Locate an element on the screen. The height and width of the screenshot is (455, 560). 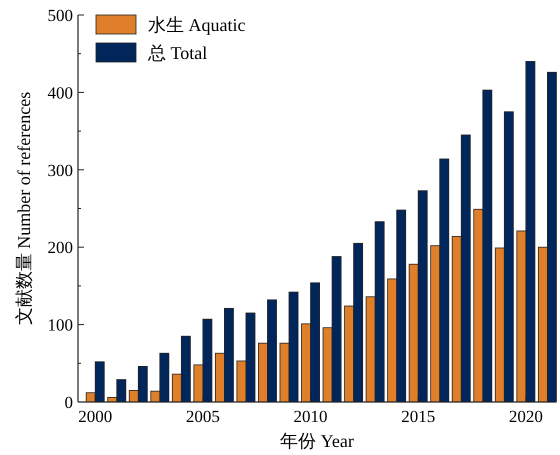
x-tick-label: 2000 is located at coordinates (95, 416).